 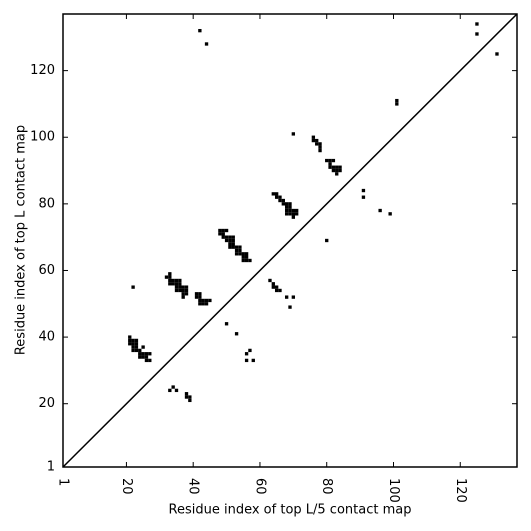 What do you see at coordinates (460, 490) in the screenshot?
I see `x-tick-label: 120` at bounding box center [460, 490].